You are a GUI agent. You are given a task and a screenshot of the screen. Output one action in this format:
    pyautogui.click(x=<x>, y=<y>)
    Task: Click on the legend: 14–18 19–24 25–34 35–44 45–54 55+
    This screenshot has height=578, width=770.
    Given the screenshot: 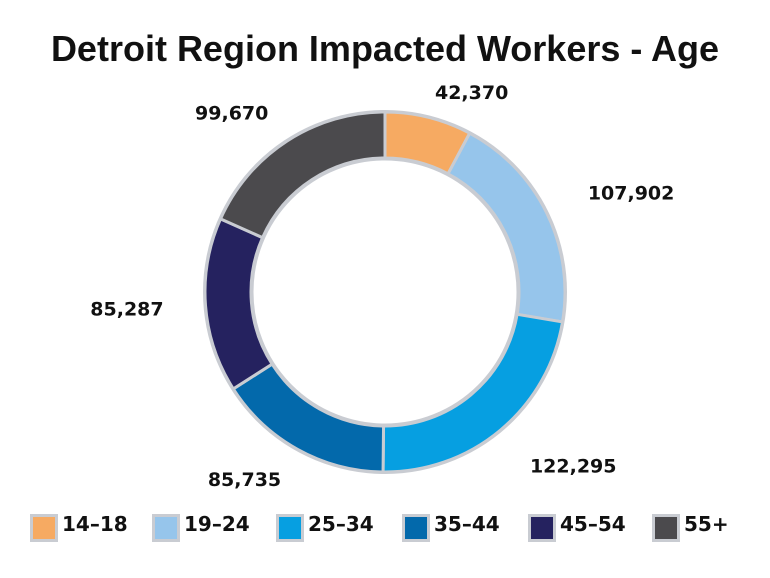 What is the action you would take?
    pyautogui.click(x=390, y=530)
    